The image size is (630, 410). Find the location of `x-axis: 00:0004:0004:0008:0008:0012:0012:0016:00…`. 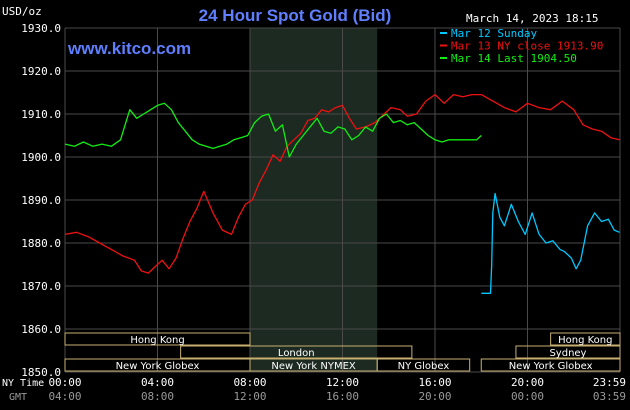

x-axis: 00:0004:0004:0008:0008:0012:0012:0016:00… is located at coordinates (337, 389).